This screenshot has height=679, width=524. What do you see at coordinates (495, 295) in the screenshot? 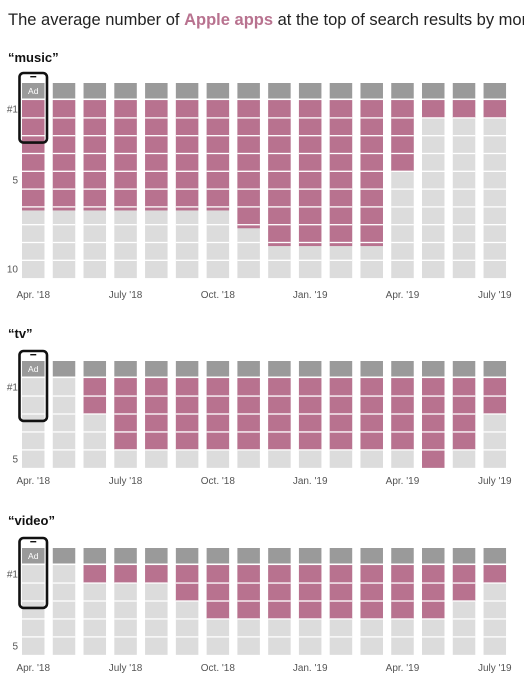
I see `x-tick-label: July '19` at bounding box center [495, 295].